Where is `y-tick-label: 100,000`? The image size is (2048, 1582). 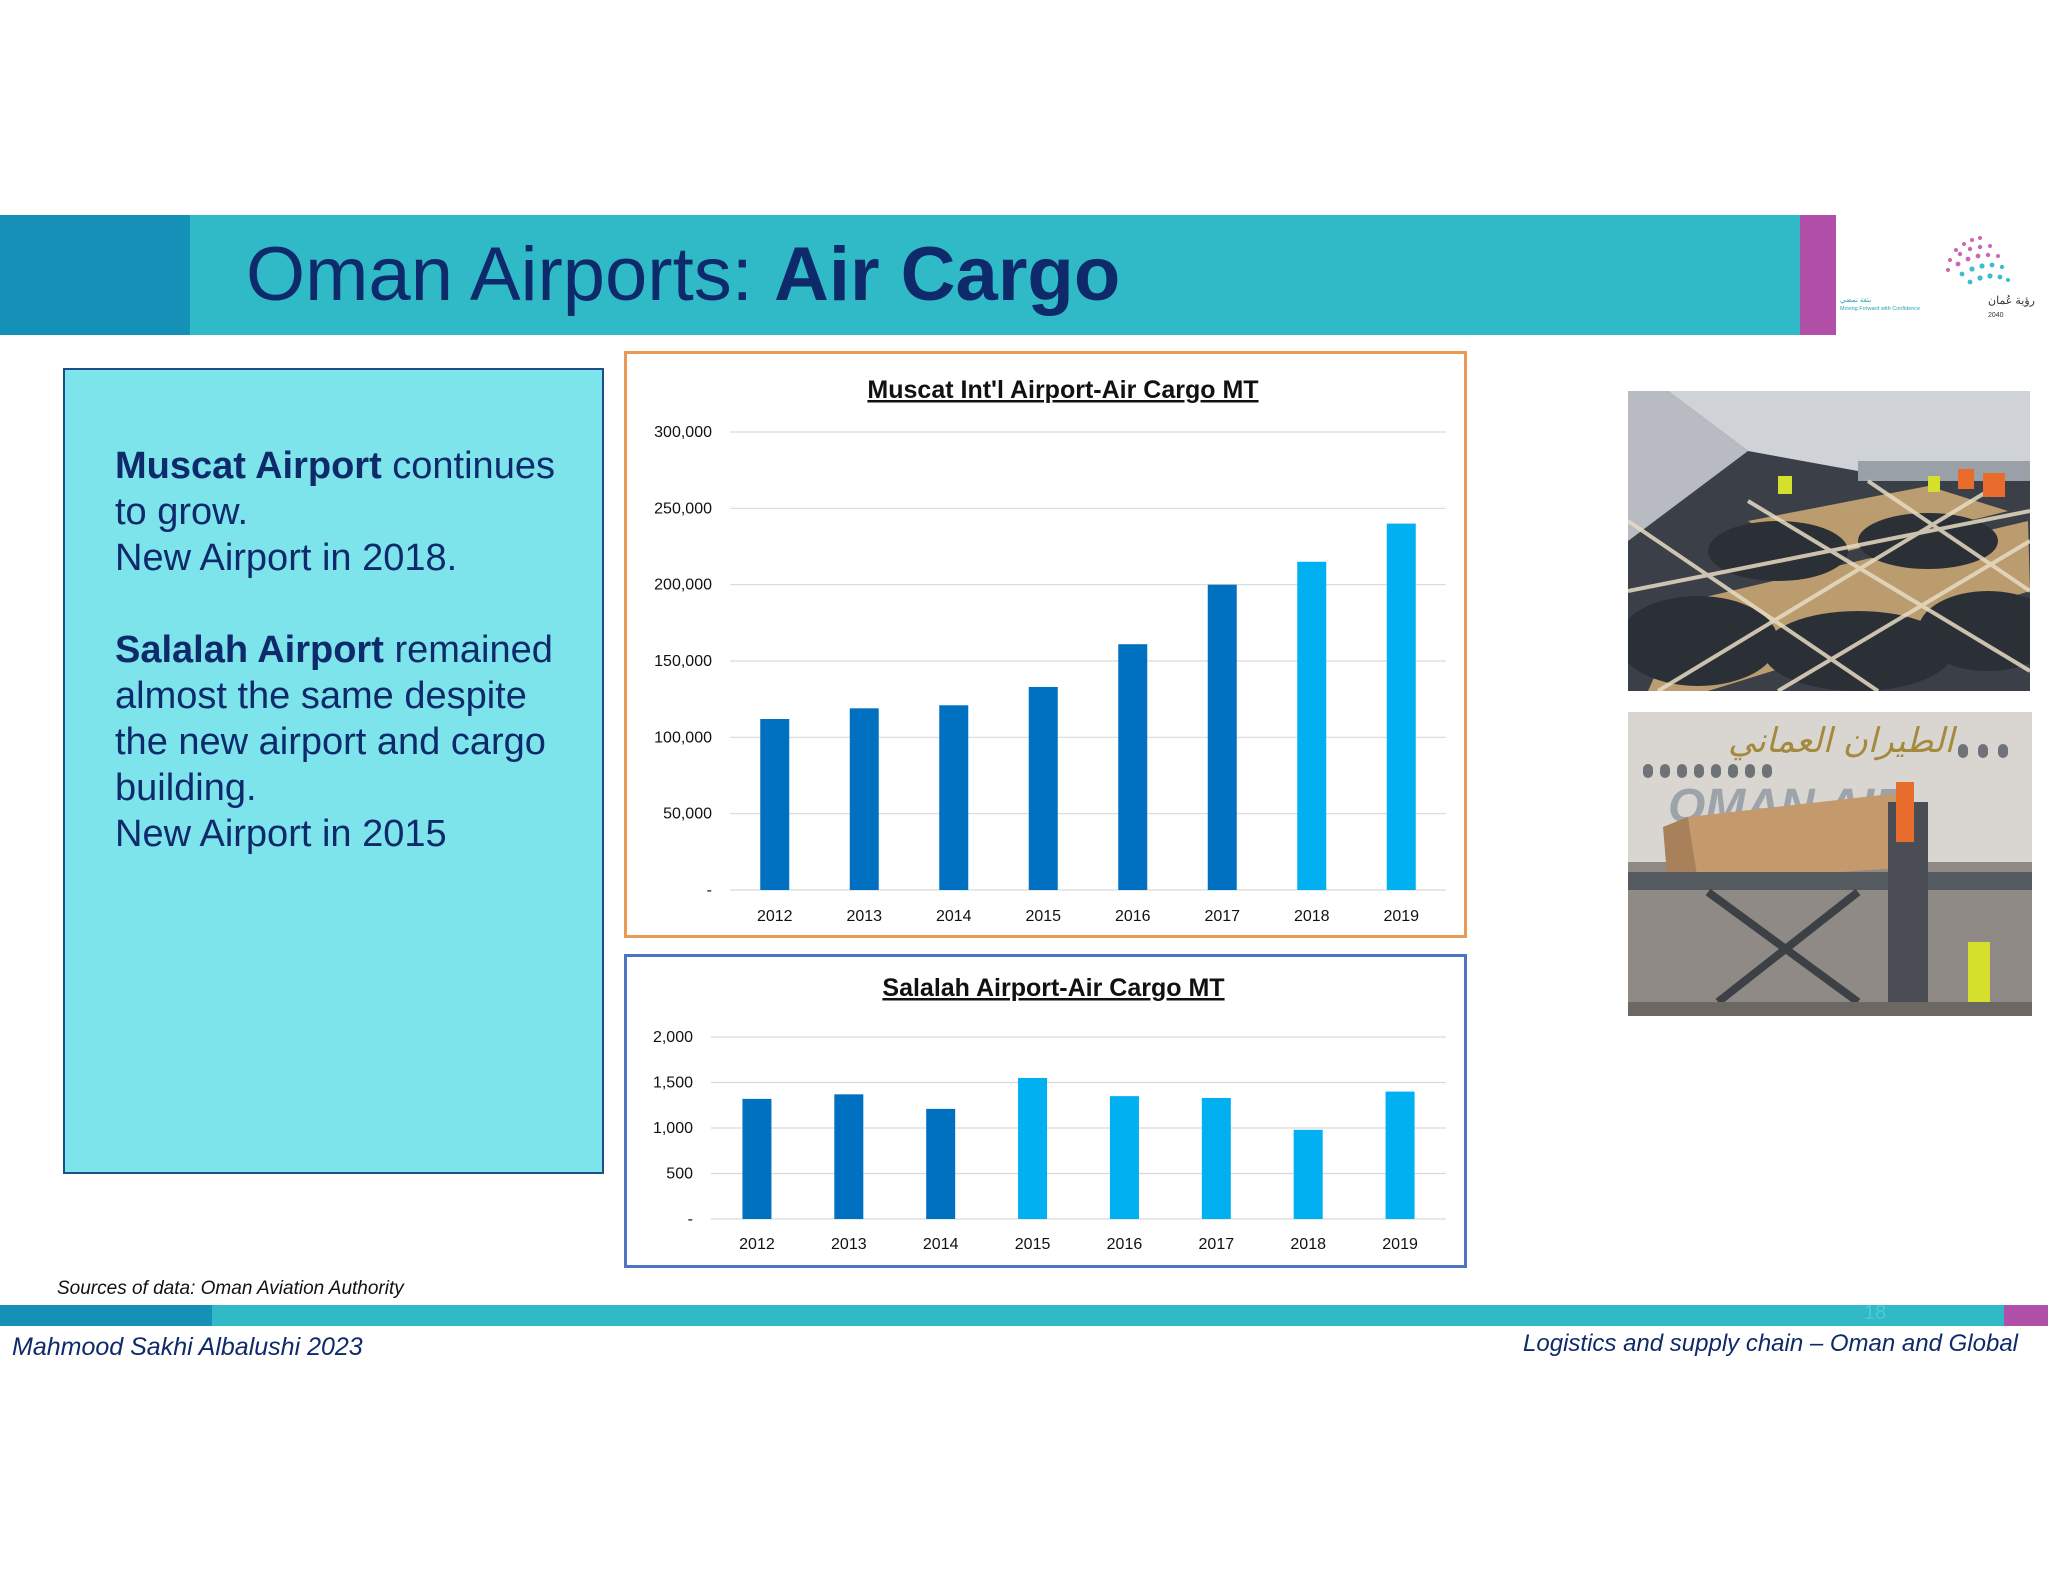
y-tick-label: 100,000 is located at coordinates (683, 737).